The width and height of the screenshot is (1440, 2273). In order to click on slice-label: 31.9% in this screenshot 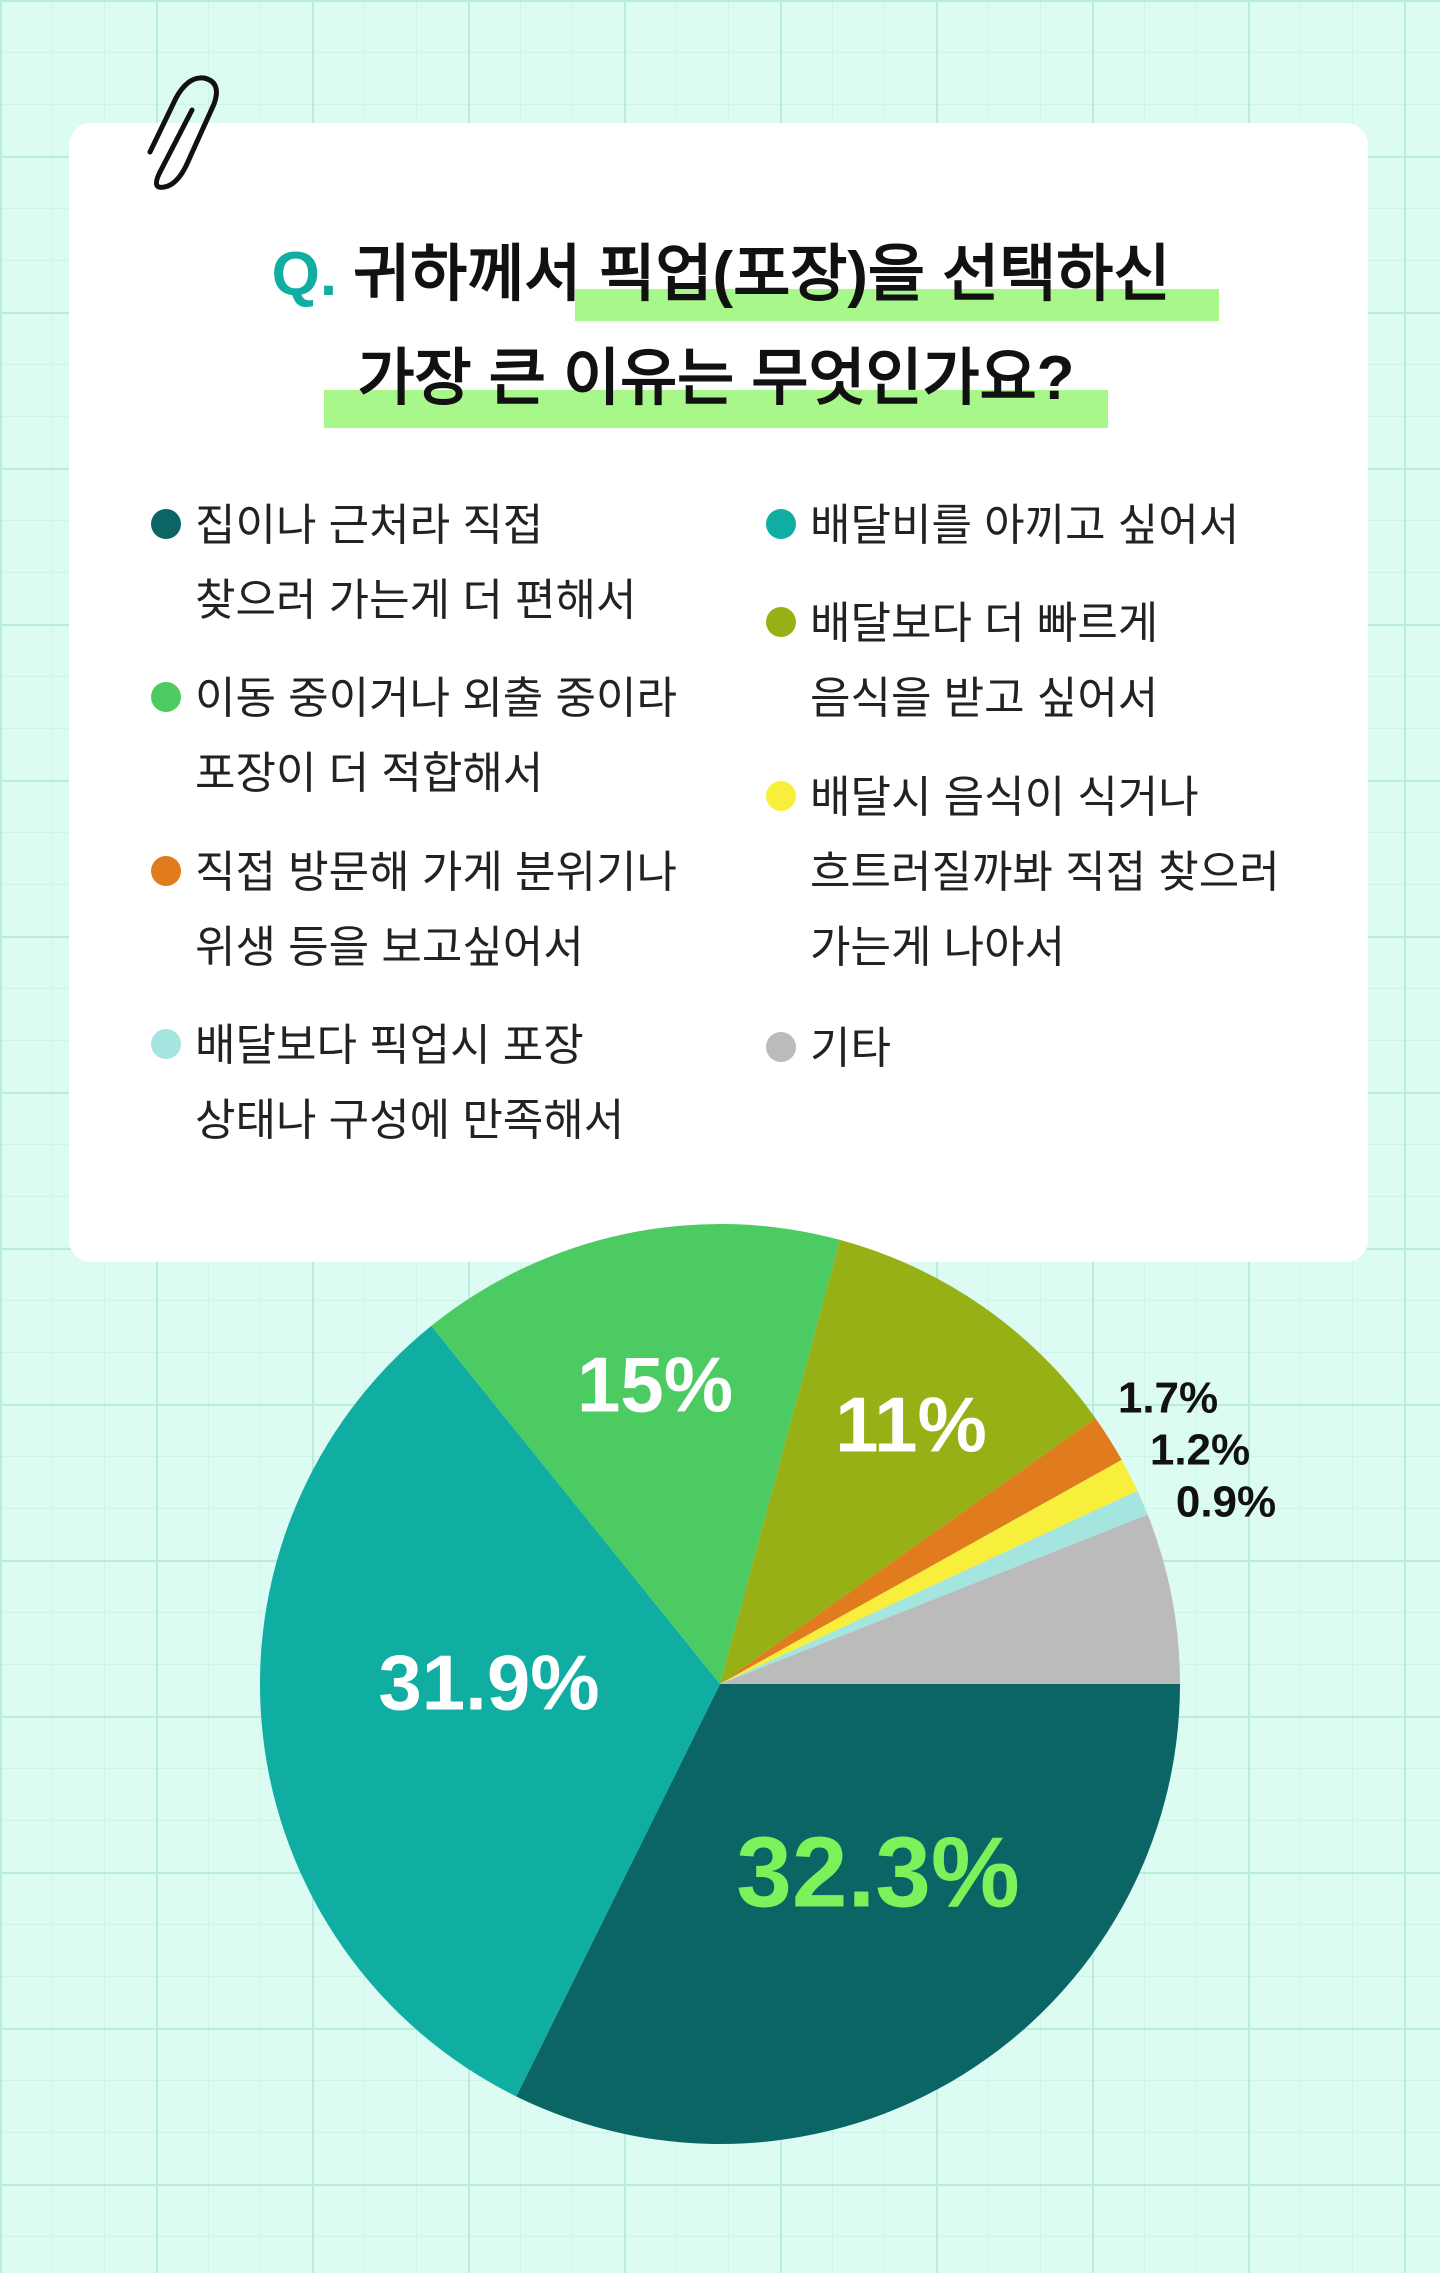, I will do `click(488, 1683)`.